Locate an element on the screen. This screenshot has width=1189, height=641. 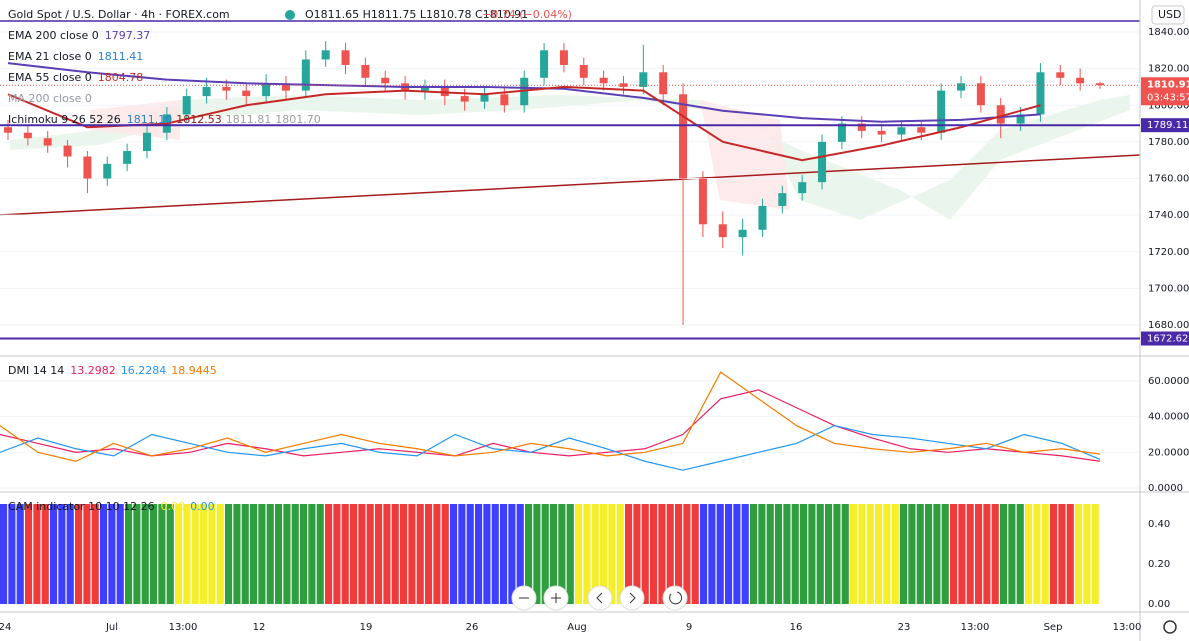
settings-button is located at coordinates (1170, 627).